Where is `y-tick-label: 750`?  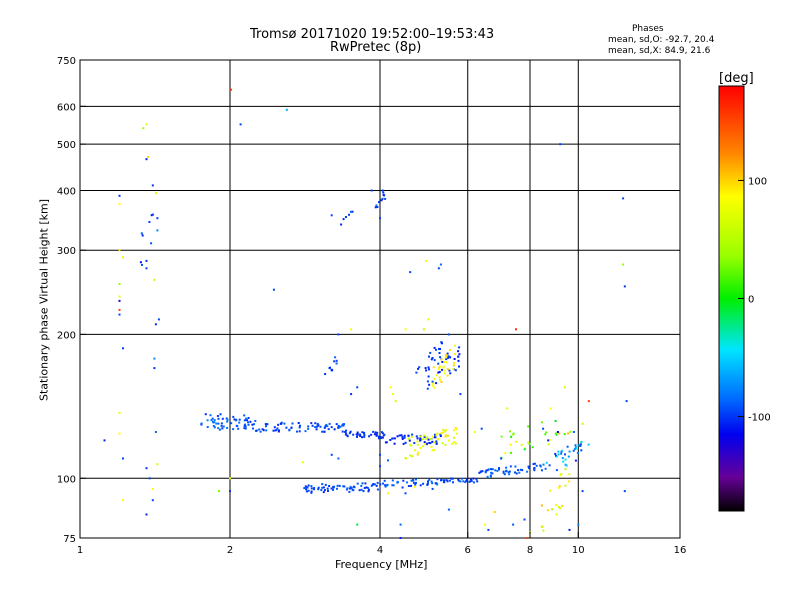
y-tick-label: 750 is located at coordinates (66, 61).